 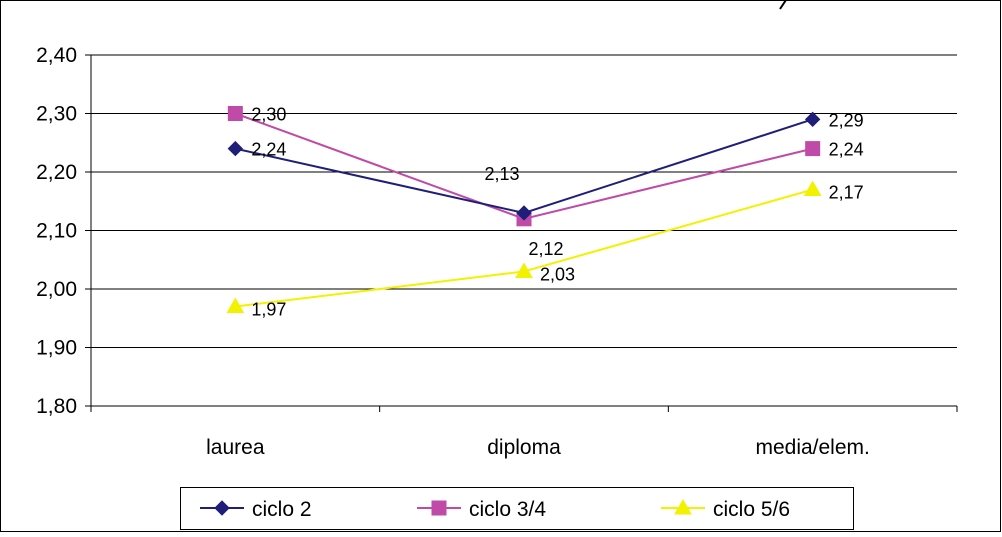 What do you see at coordinates (507, 509) in the screenshot?
I see `legend-label: ciclo 3/4` at bounding box center [507, 509].